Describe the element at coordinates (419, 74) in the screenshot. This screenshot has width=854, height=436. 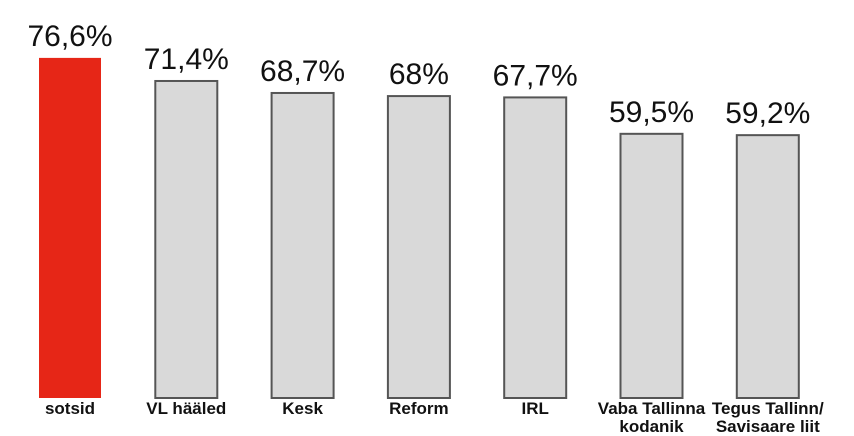
I see `value-label: 68%` at that location.